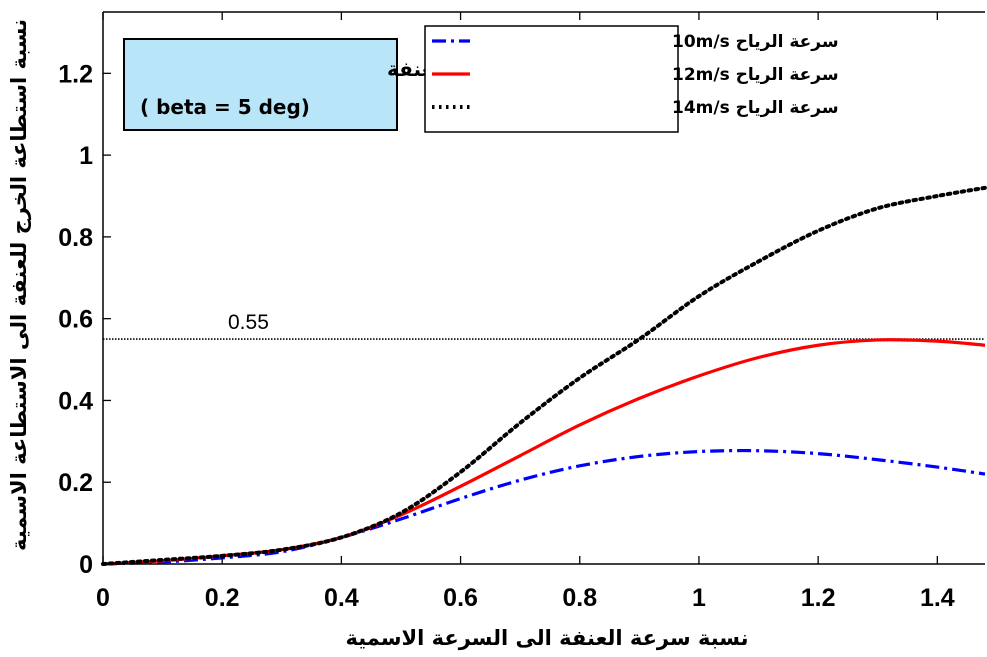  What do you see at coordinates (544, 325) in the screenshot?
I see `reference-line-group: 0.55` at bounding box center [544, 325].